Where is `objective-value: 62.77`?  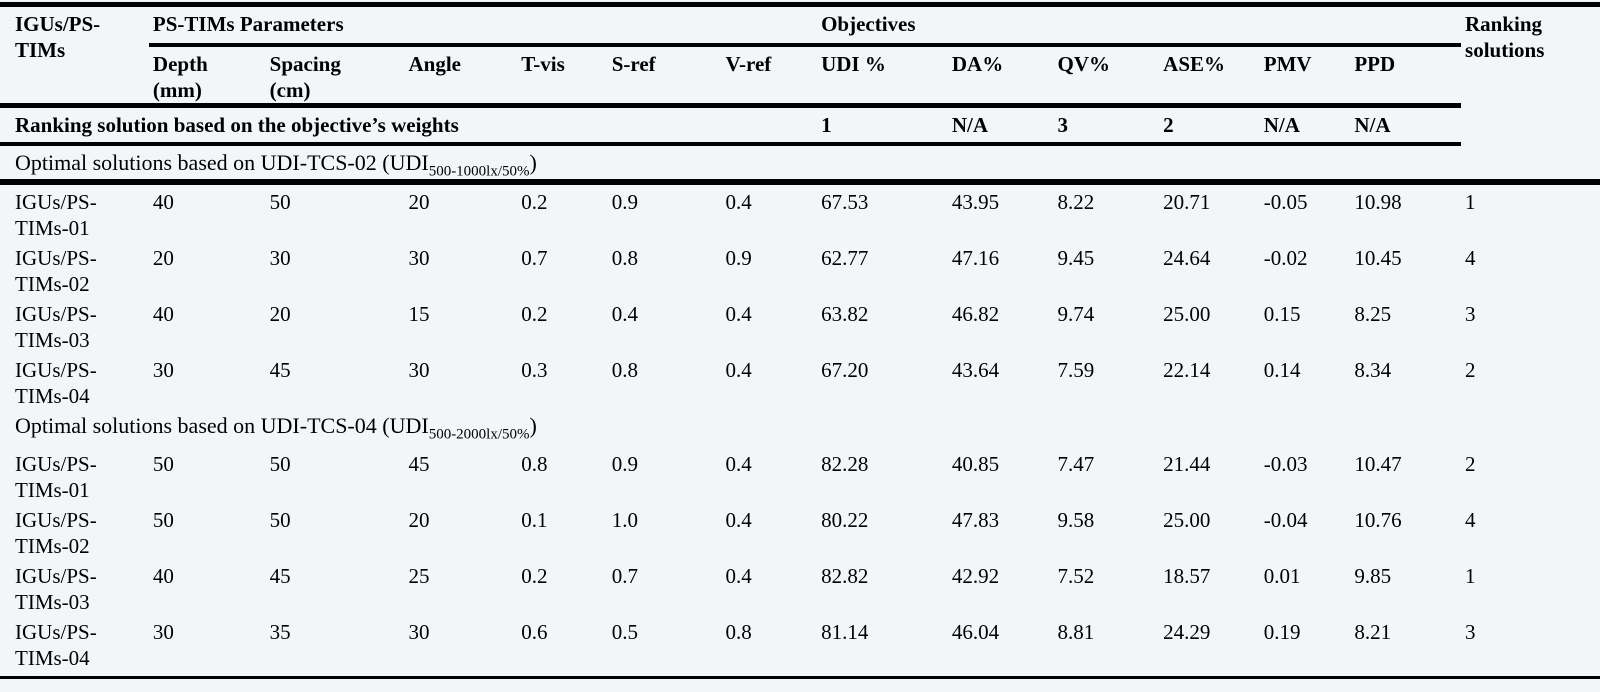
objective-value: 62.77 is located at coordinates (845, 258).